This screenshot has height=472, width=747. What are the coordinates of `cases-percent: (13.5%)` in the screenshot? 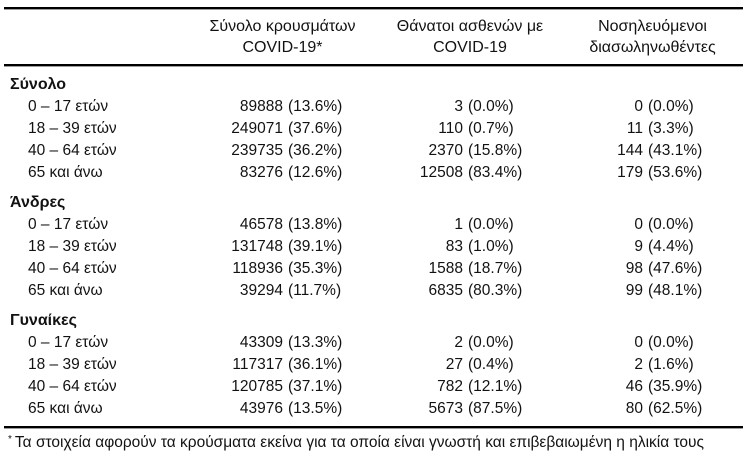 It's located at (315, 408).